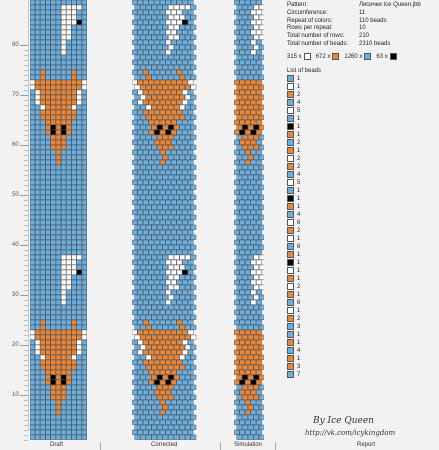  What do you see at coordinates (249, 221) in the screenshot?
I see `simulation-bead-grid` at bounding box center [249, 221].